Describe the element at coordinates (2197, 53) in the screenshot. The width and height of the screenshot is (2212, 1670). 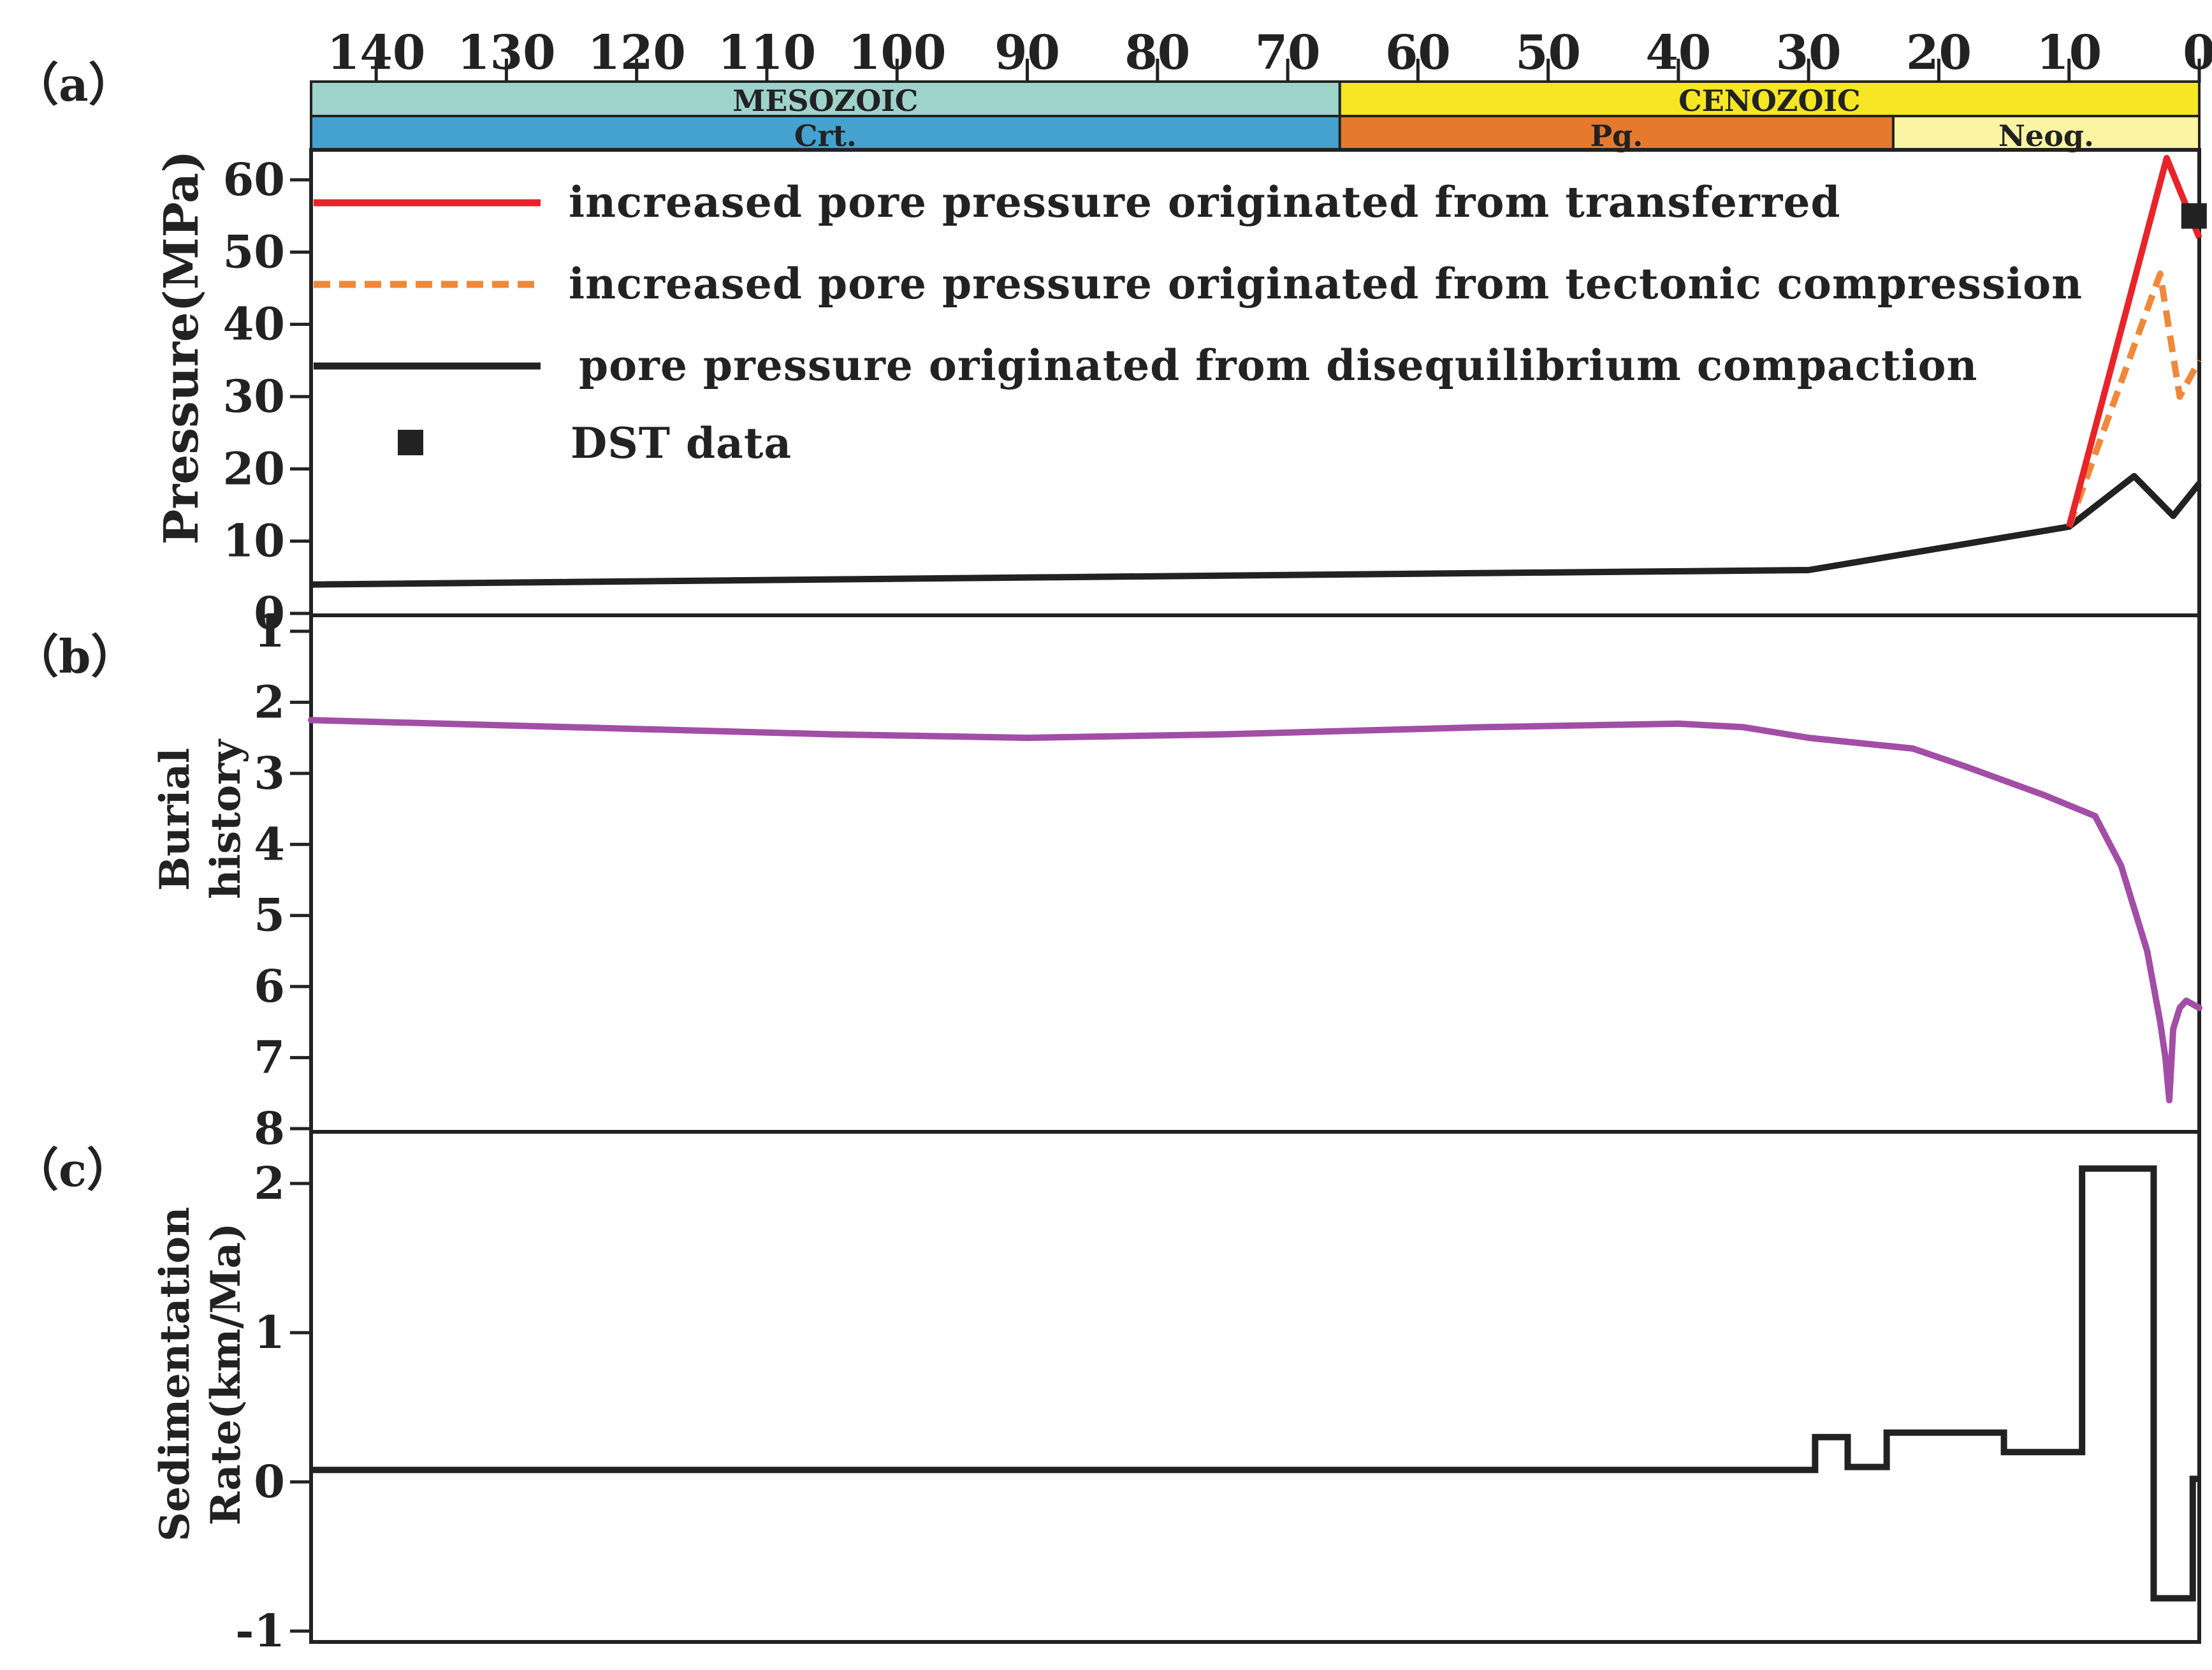
I see `top-tick-label: 0` at that location.